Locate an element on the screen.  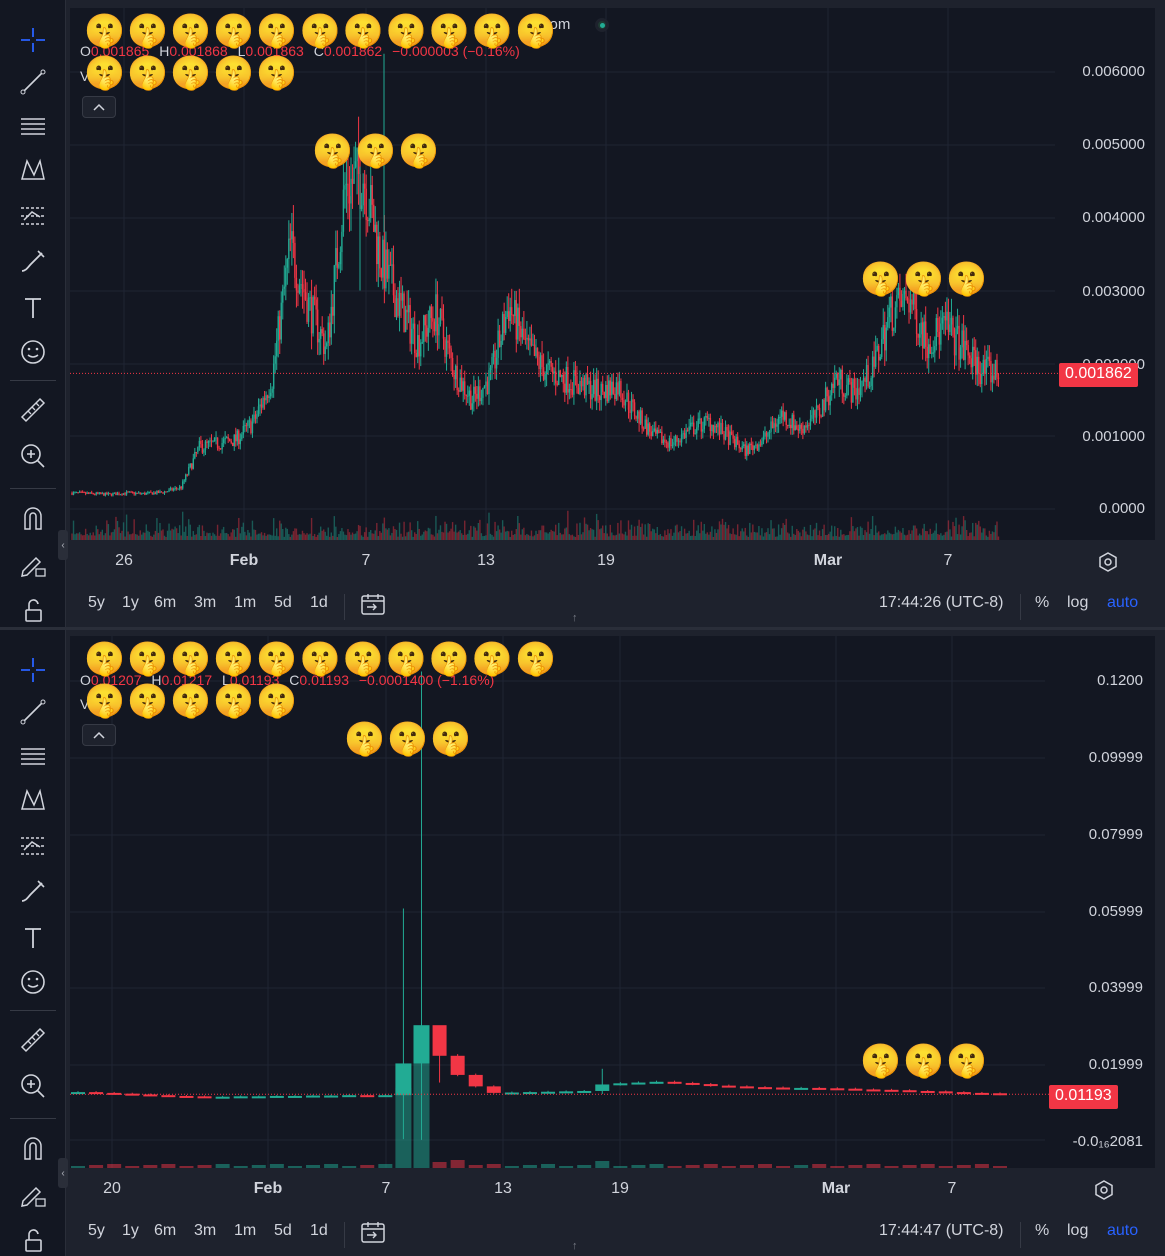
clock-display: 17:44:26 (UTC-8) is located at coordinates (941, 602).